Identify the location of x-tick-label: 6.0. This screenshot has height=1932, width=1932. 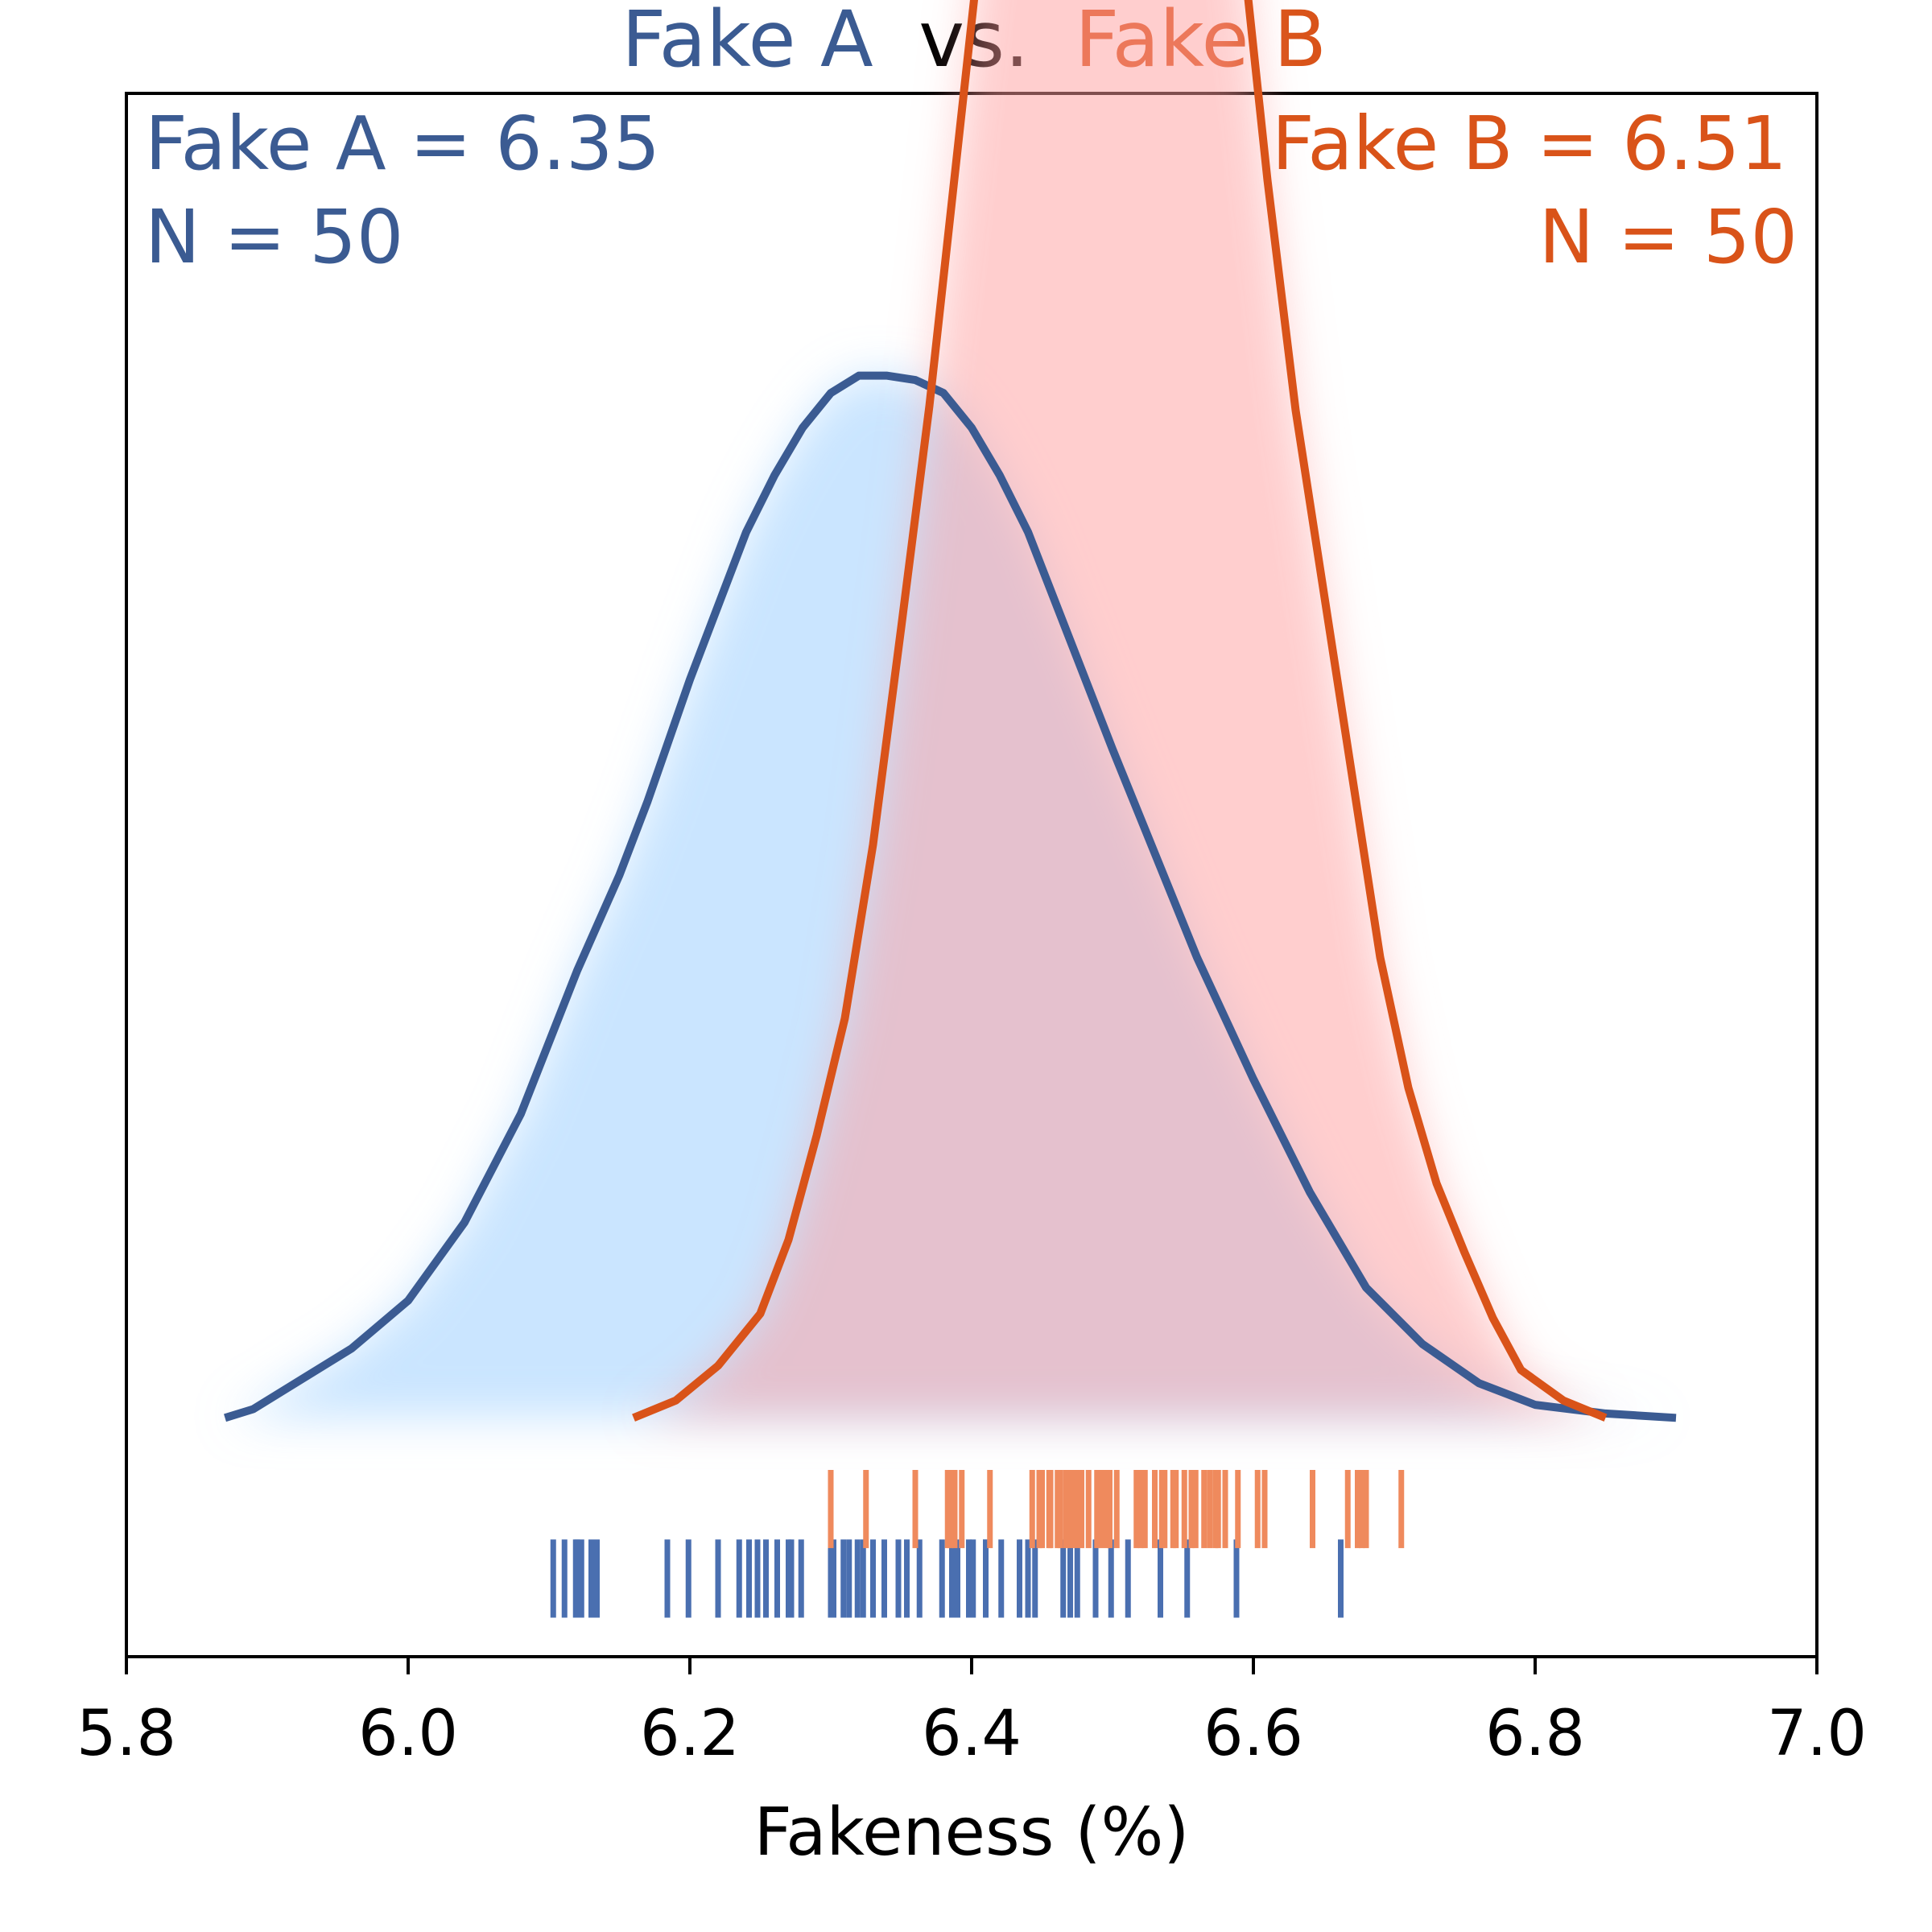
(408, 1734).